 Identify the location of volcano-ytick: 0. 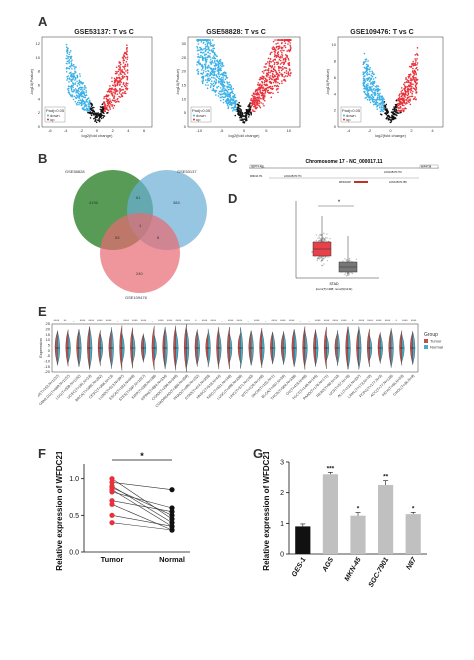
(185, 126).